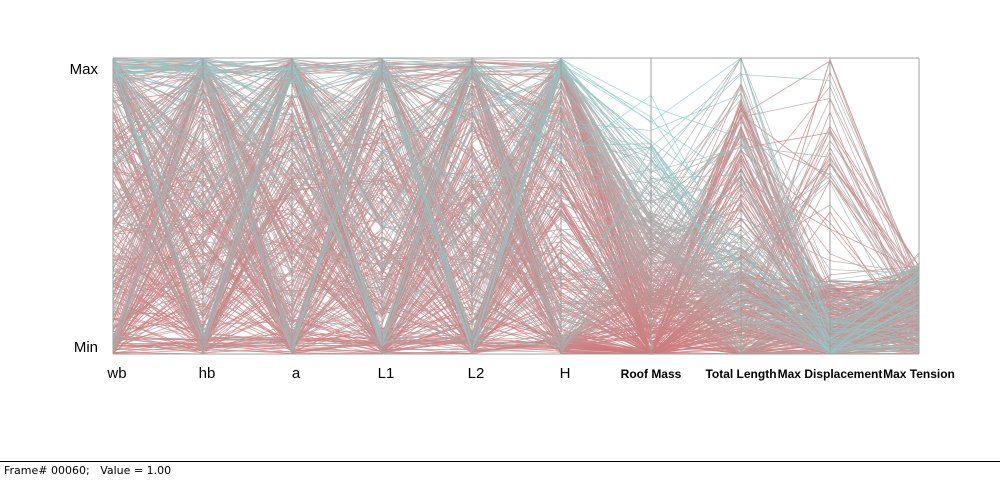 The width and height of the screenshot is (1000, 480). Describe the element at coordinates (296, 373) in the screenshot. I see `axis-label-a: a` at that location.